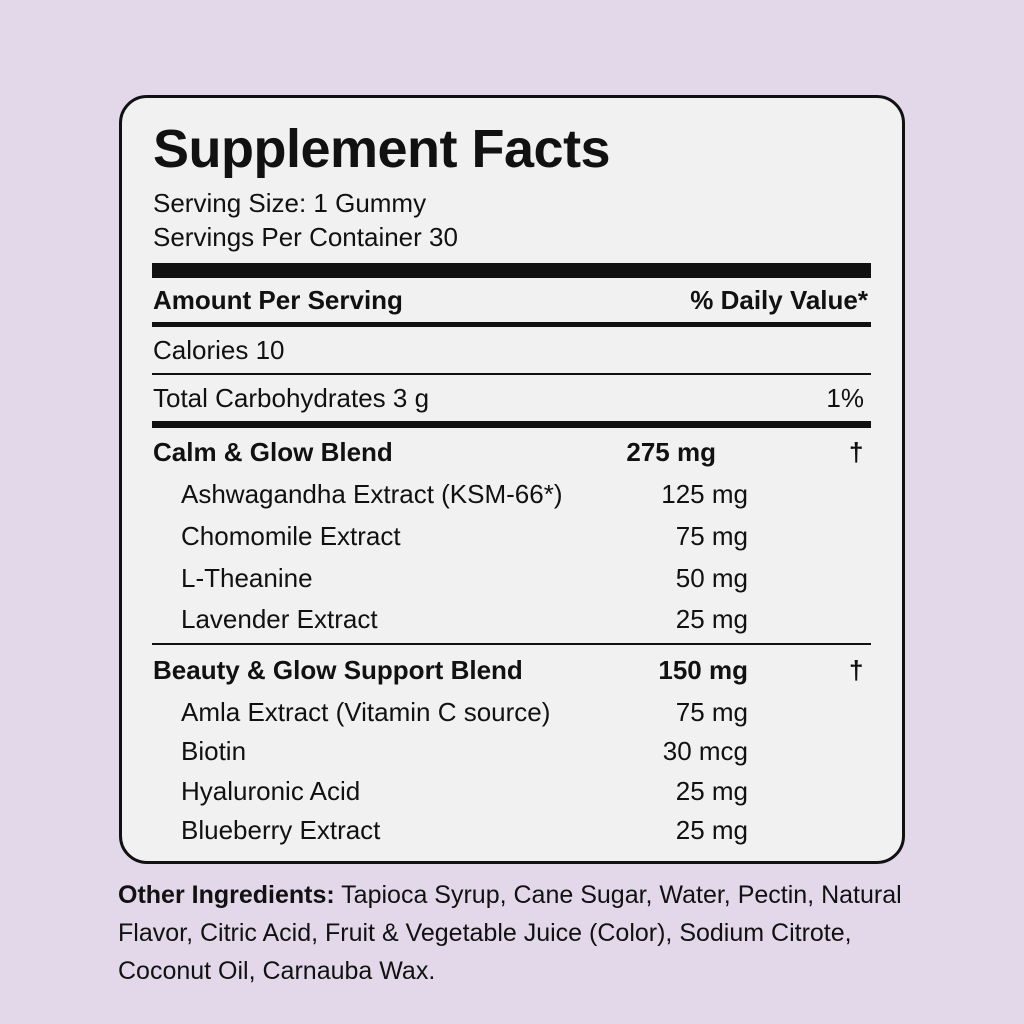 Image resolution: width=1024 pixels, height=1024 pixels. Describe the element at coordinates (372, 494) in the screenshot. I see `ingredient-name: Ashwagandha Extract (KSM-66*)` at that location.